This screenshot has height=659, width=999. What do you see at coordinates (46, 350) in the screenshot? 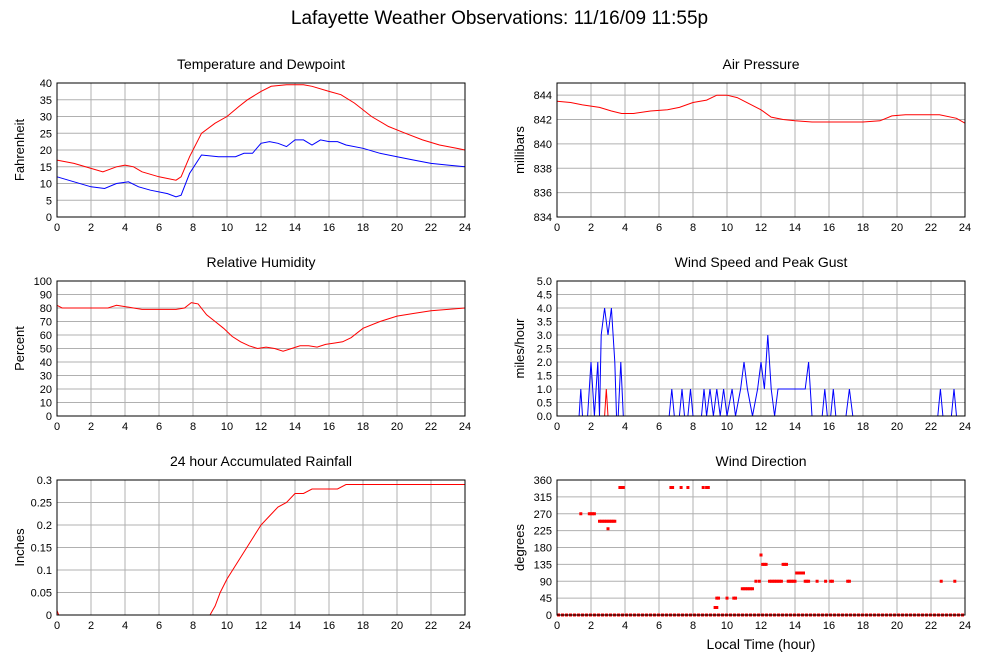
I see `y-tick-label: 50` at bounding box center [46, 350].